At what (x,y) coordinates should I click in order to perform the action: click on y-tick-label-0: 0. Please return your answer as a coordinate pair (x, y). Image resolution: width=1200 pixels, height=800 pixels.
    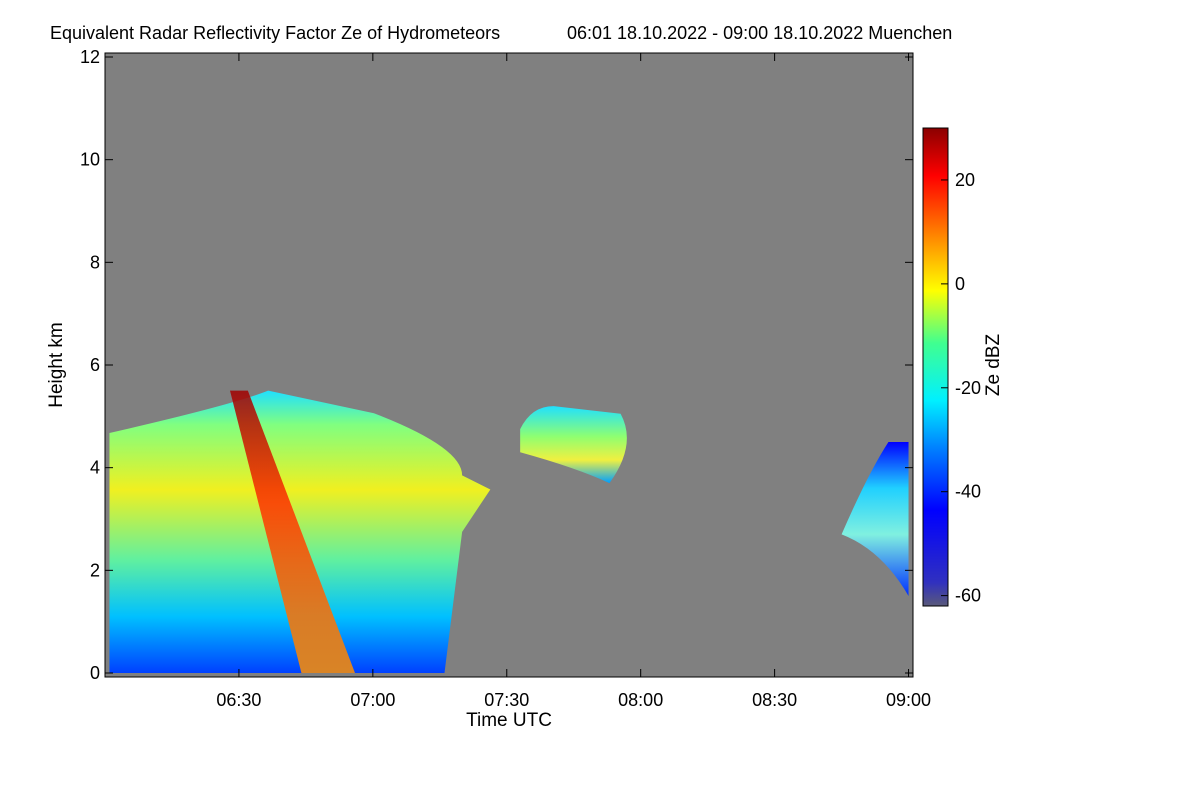
    Looking at the image, I should click on (95, 673).